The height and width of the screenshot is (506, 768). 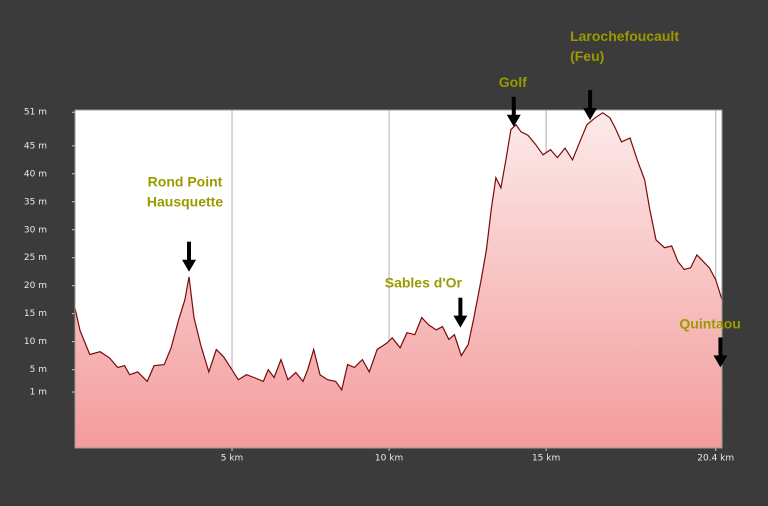 I want to click on annotation-text: Rond Point, so click(x=185, y=182).